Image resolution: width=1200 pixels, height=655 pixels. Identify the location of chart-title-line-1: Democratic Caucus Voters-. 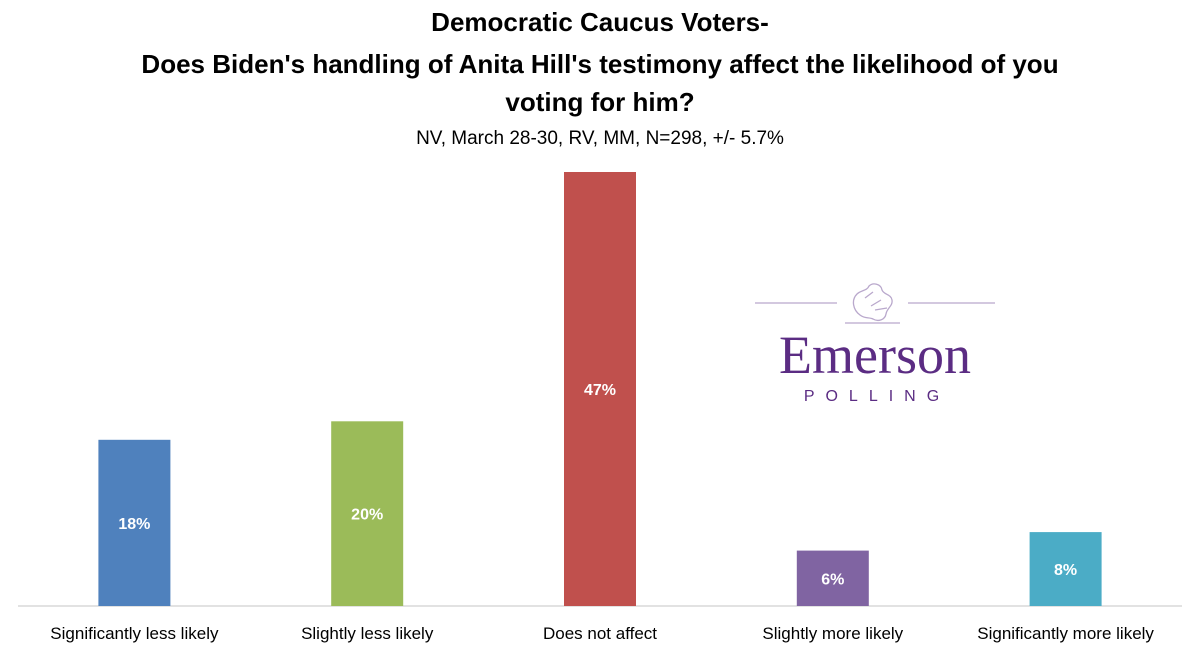
(600, 22).